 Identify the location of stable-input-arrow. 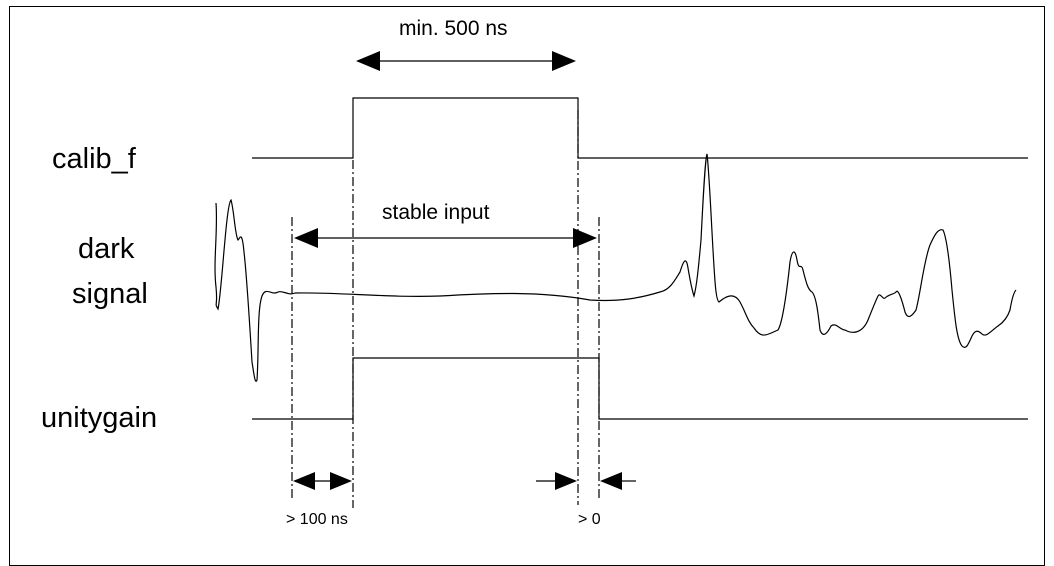
(445, 238).